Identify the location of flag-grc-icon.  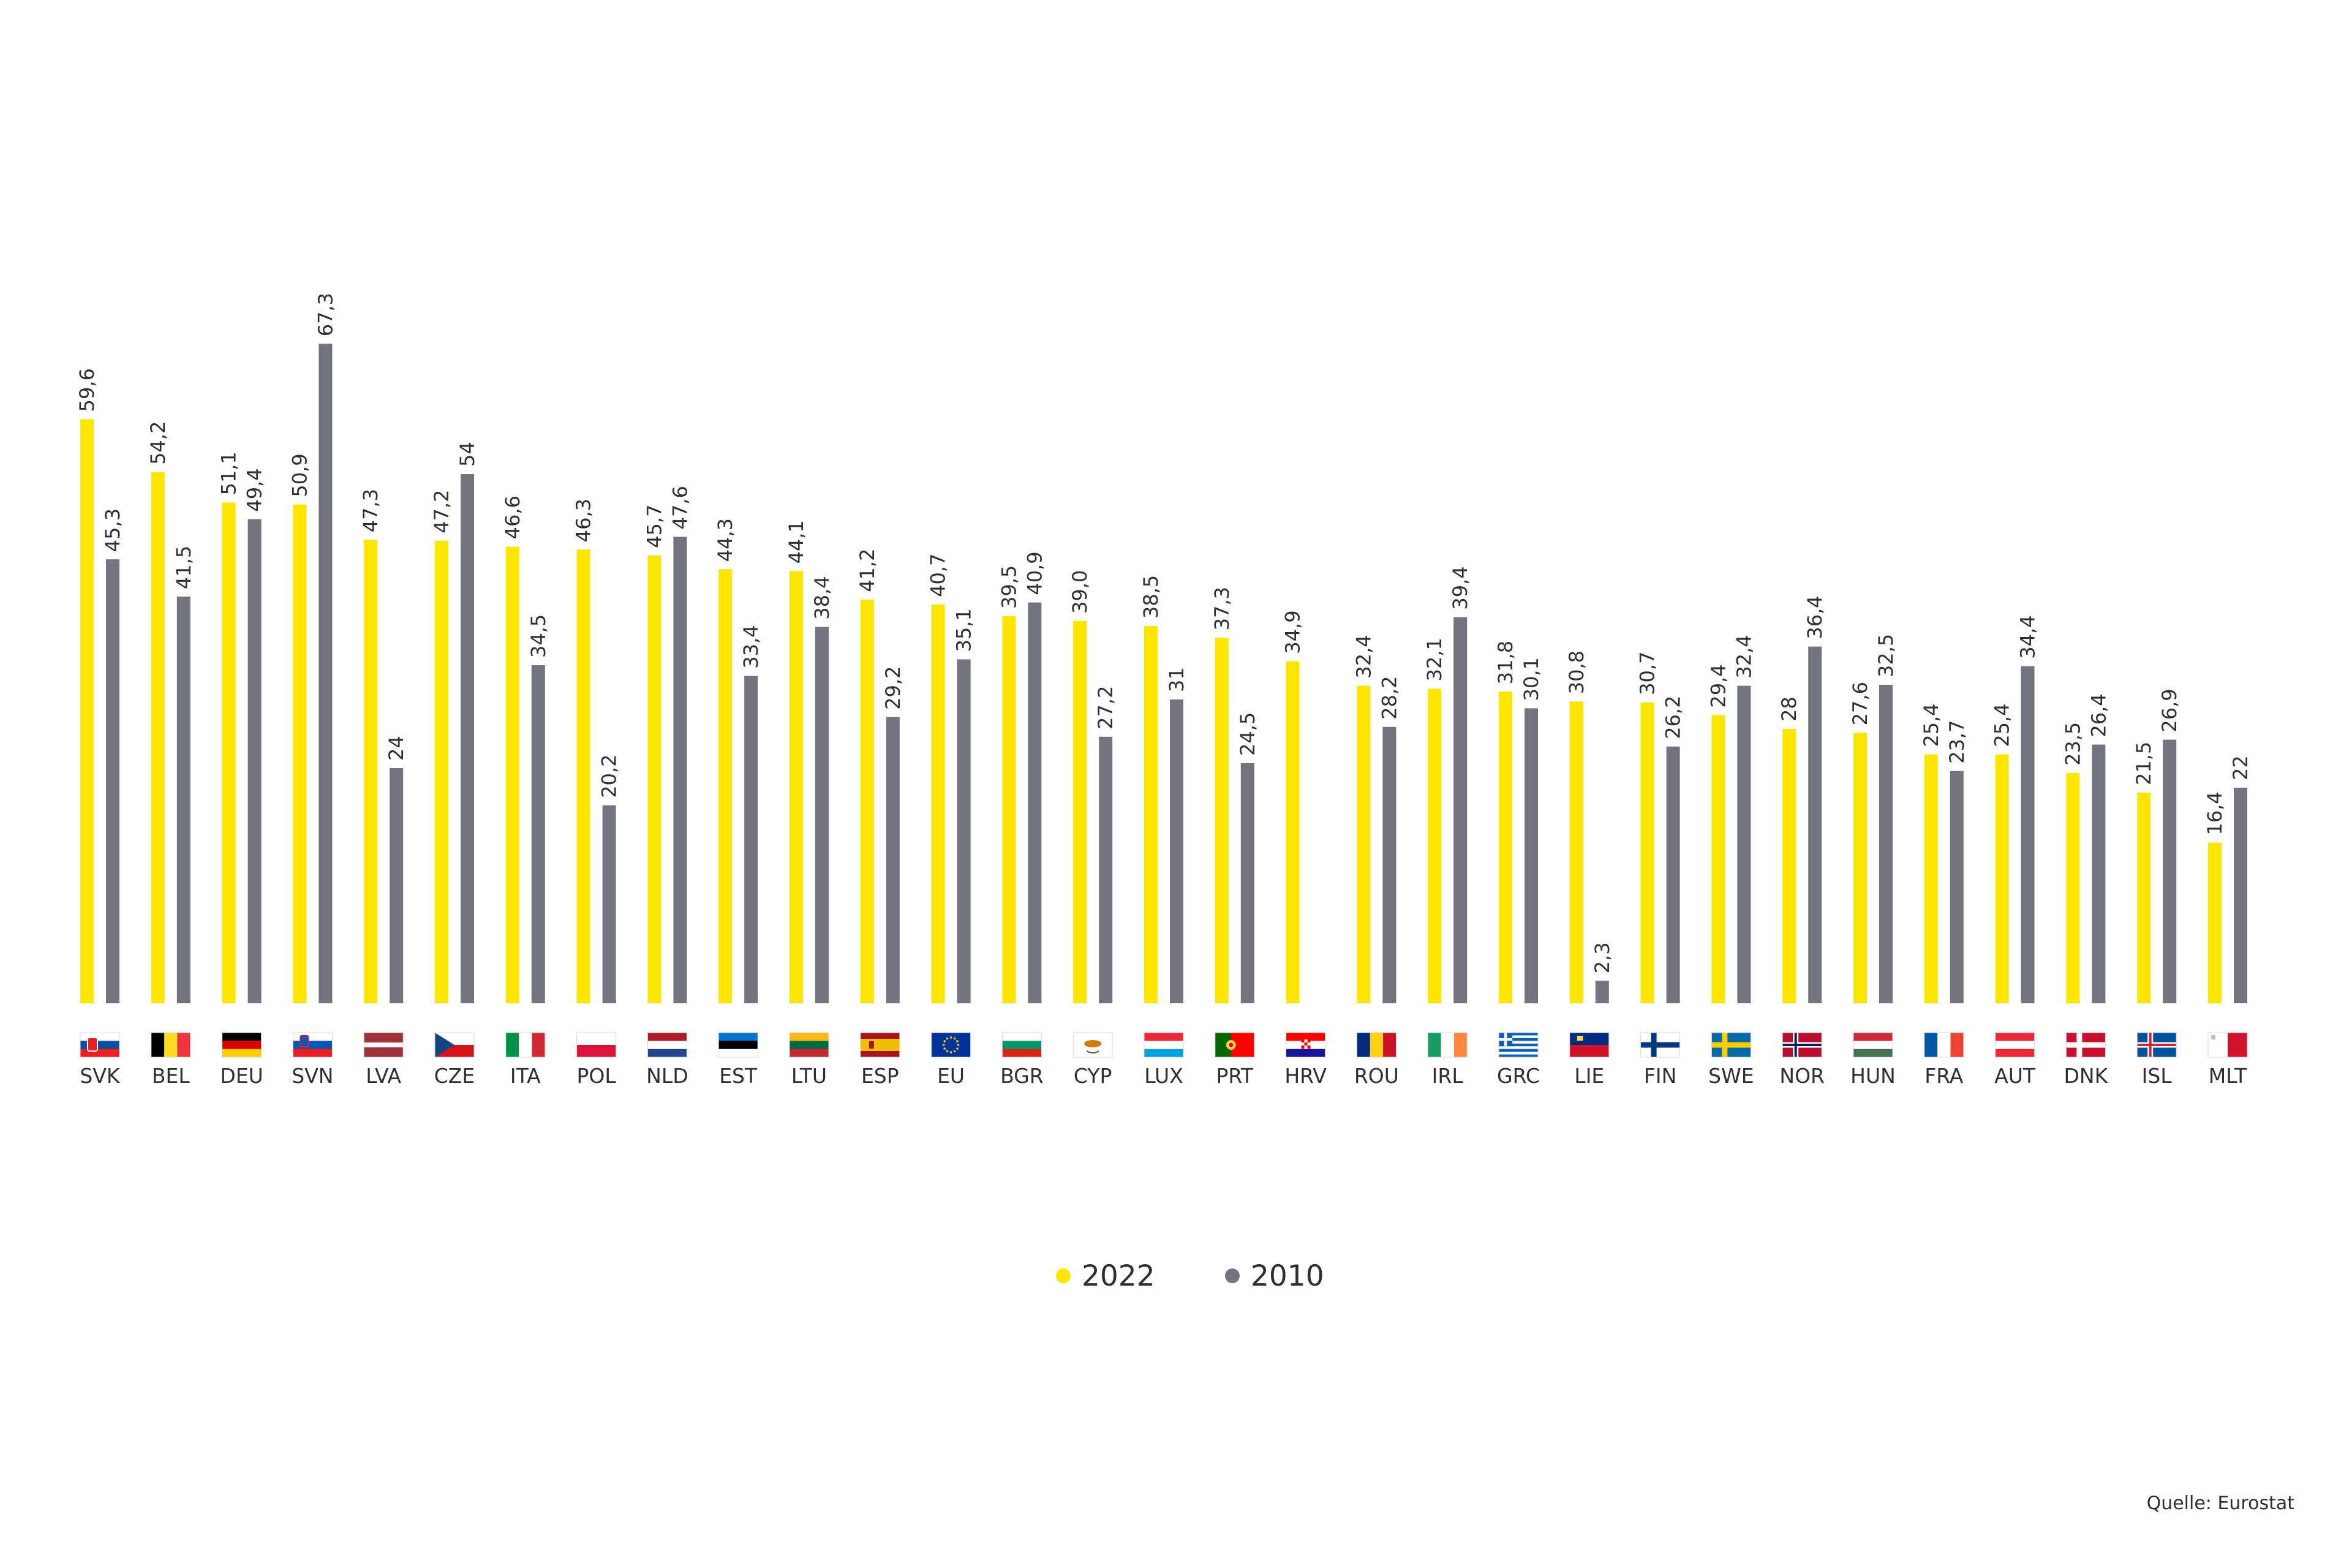
(1519, 1045).